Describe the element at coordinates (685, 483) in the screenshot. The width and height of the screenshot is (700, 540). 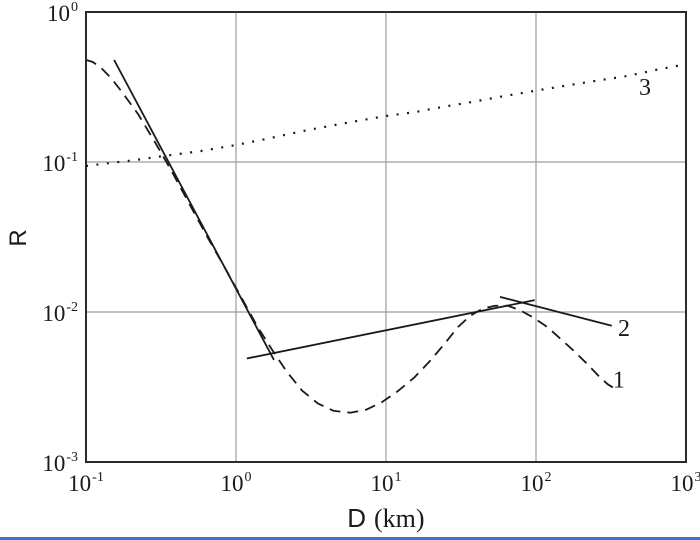
I see `x-axis-tick-label: 10³` at that location.